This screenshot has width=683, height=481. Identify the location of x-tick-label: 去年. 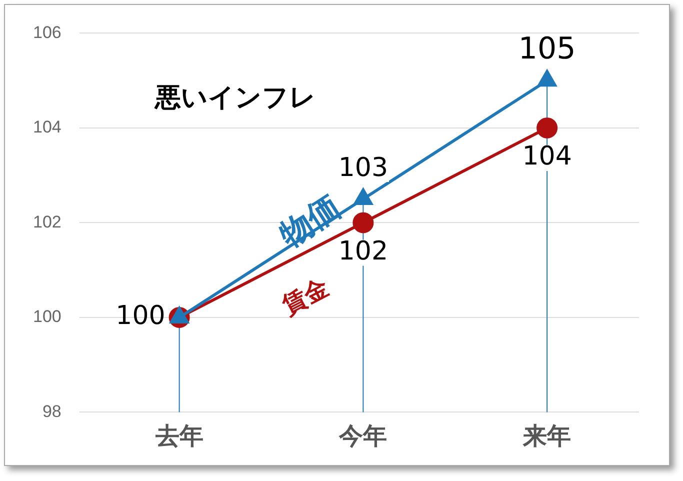
(179, 436).